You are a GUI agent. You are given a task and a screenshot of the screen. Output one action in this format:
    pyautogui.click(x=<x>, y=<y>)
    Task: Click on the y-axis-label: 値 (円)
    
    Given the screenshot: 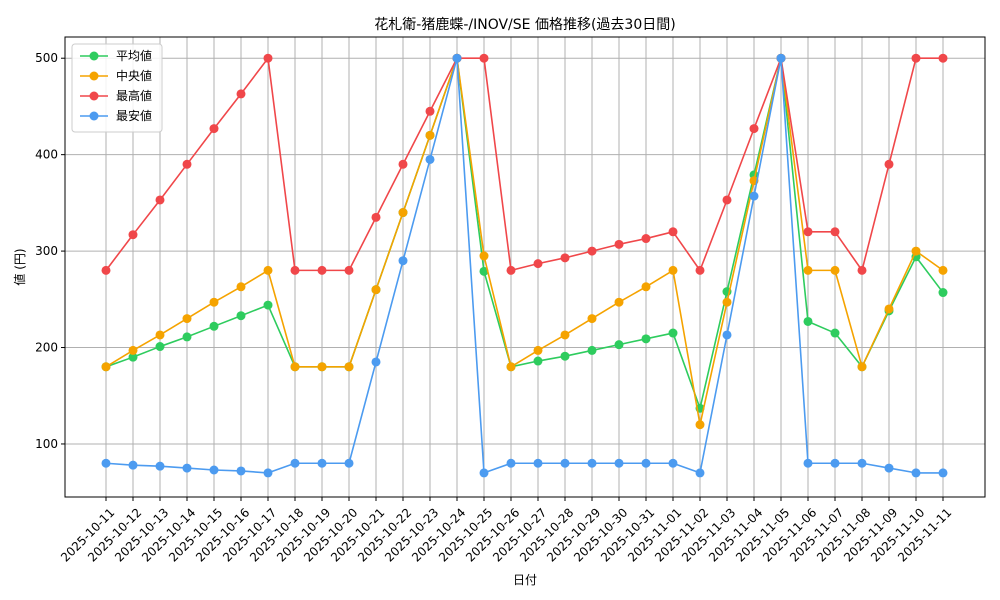 What is the action you would take?
    pyautogui.click(x=19, y=266)
    